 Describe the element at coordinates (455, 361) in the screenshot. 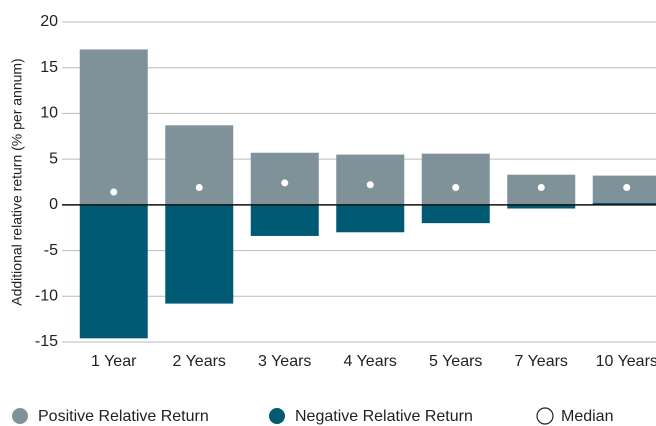

I see `x-tick-label: 5 Years` at that location.